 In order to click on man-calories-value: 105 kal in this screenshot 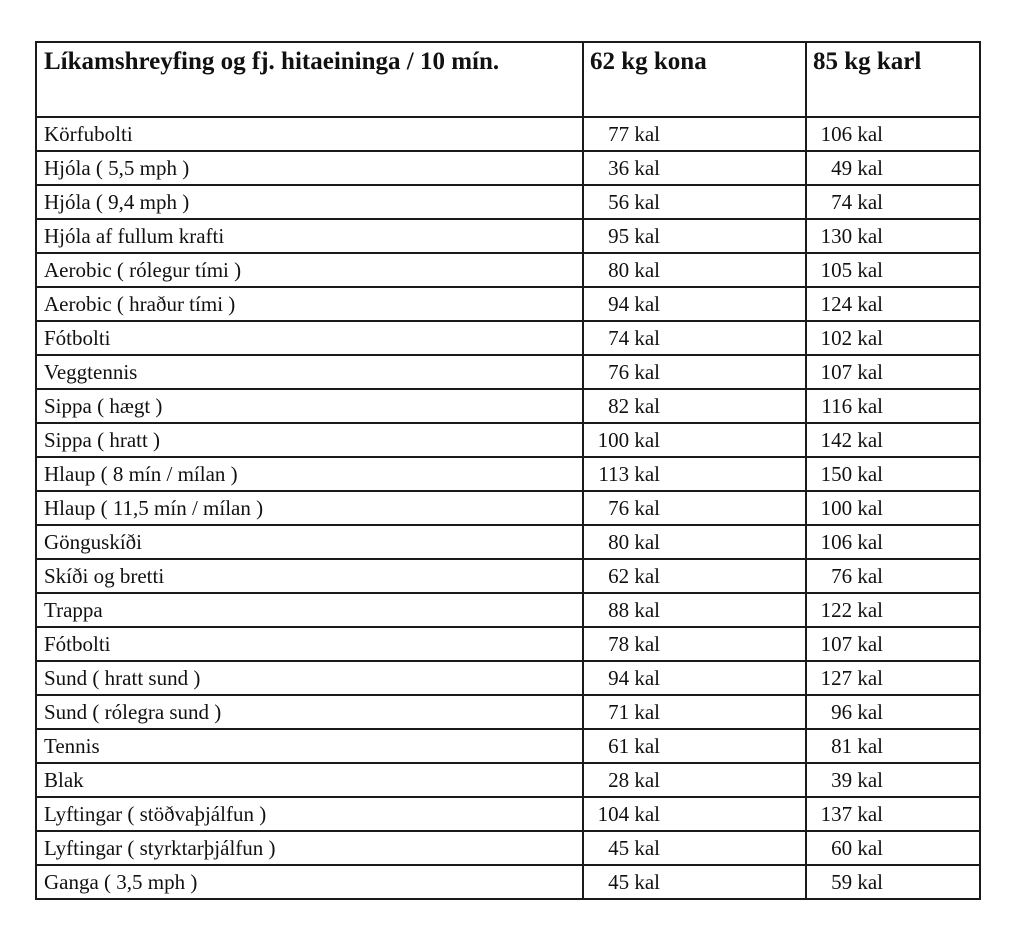, I will do `click(851, 270)`.